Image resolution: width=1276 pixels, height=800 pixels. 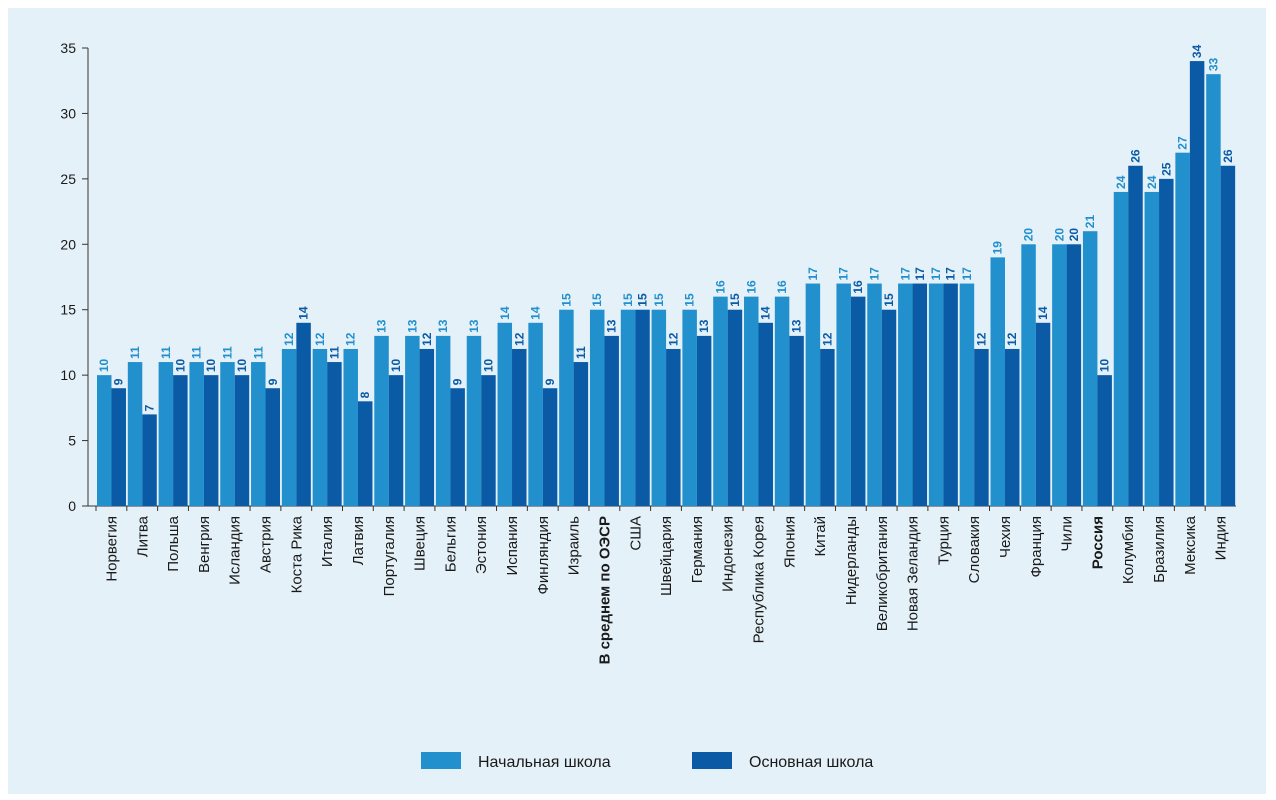 I want to click on category-label: В среднем по ОЭСР, so click(x=604, y=590).